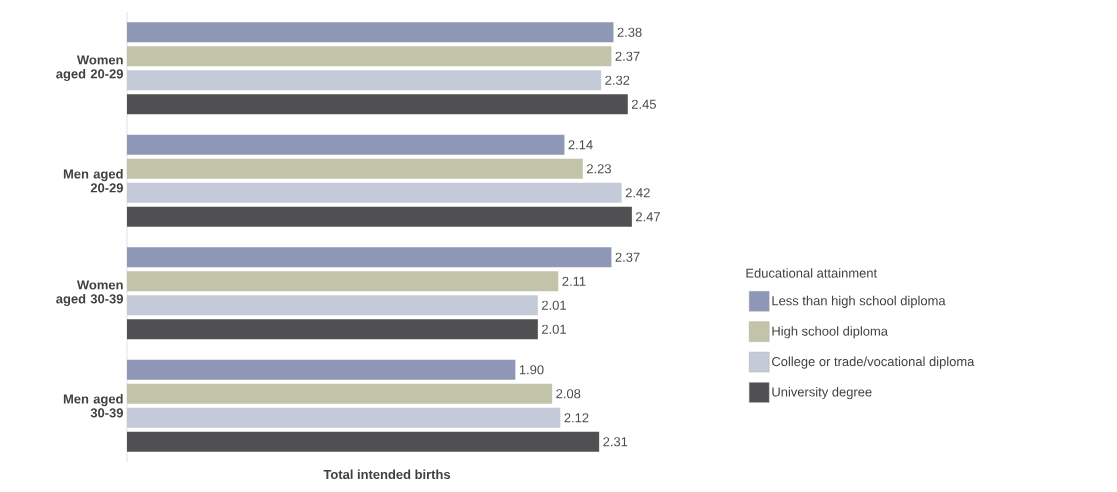  Describe the element at coordinates (598, 169) in the screenshot. I see `data-label: 2.23` at that location.